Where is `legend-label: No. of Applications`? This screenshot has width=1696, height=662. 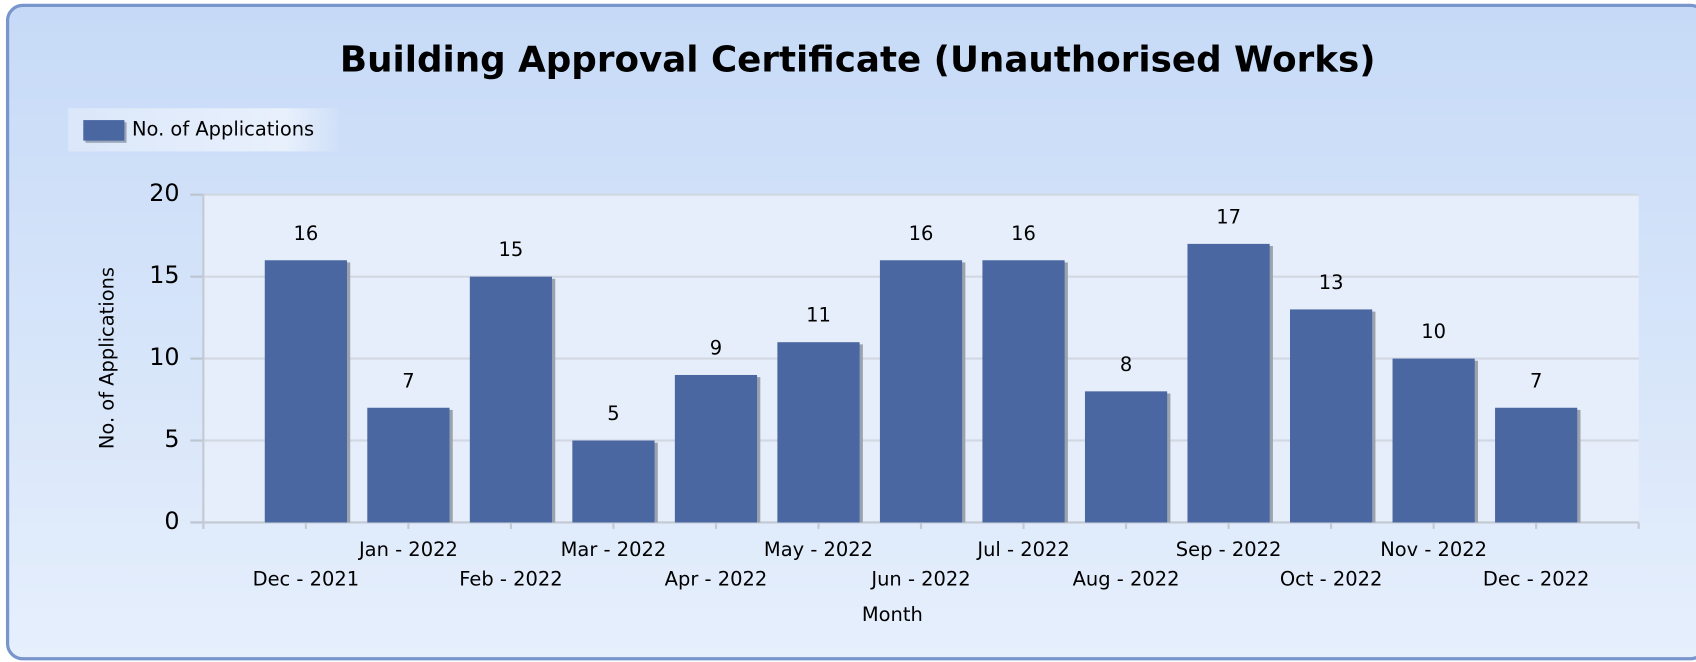 legend-label: No. of Applications is located at coordinates (223, 128).